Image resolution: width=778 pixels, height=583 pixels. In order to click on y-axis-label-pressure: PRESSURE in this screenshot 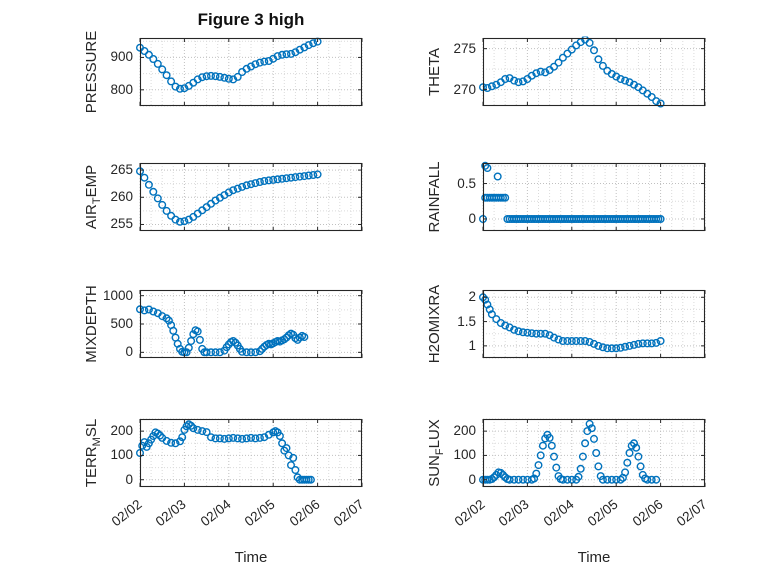, I will do `click(92, 72)`.